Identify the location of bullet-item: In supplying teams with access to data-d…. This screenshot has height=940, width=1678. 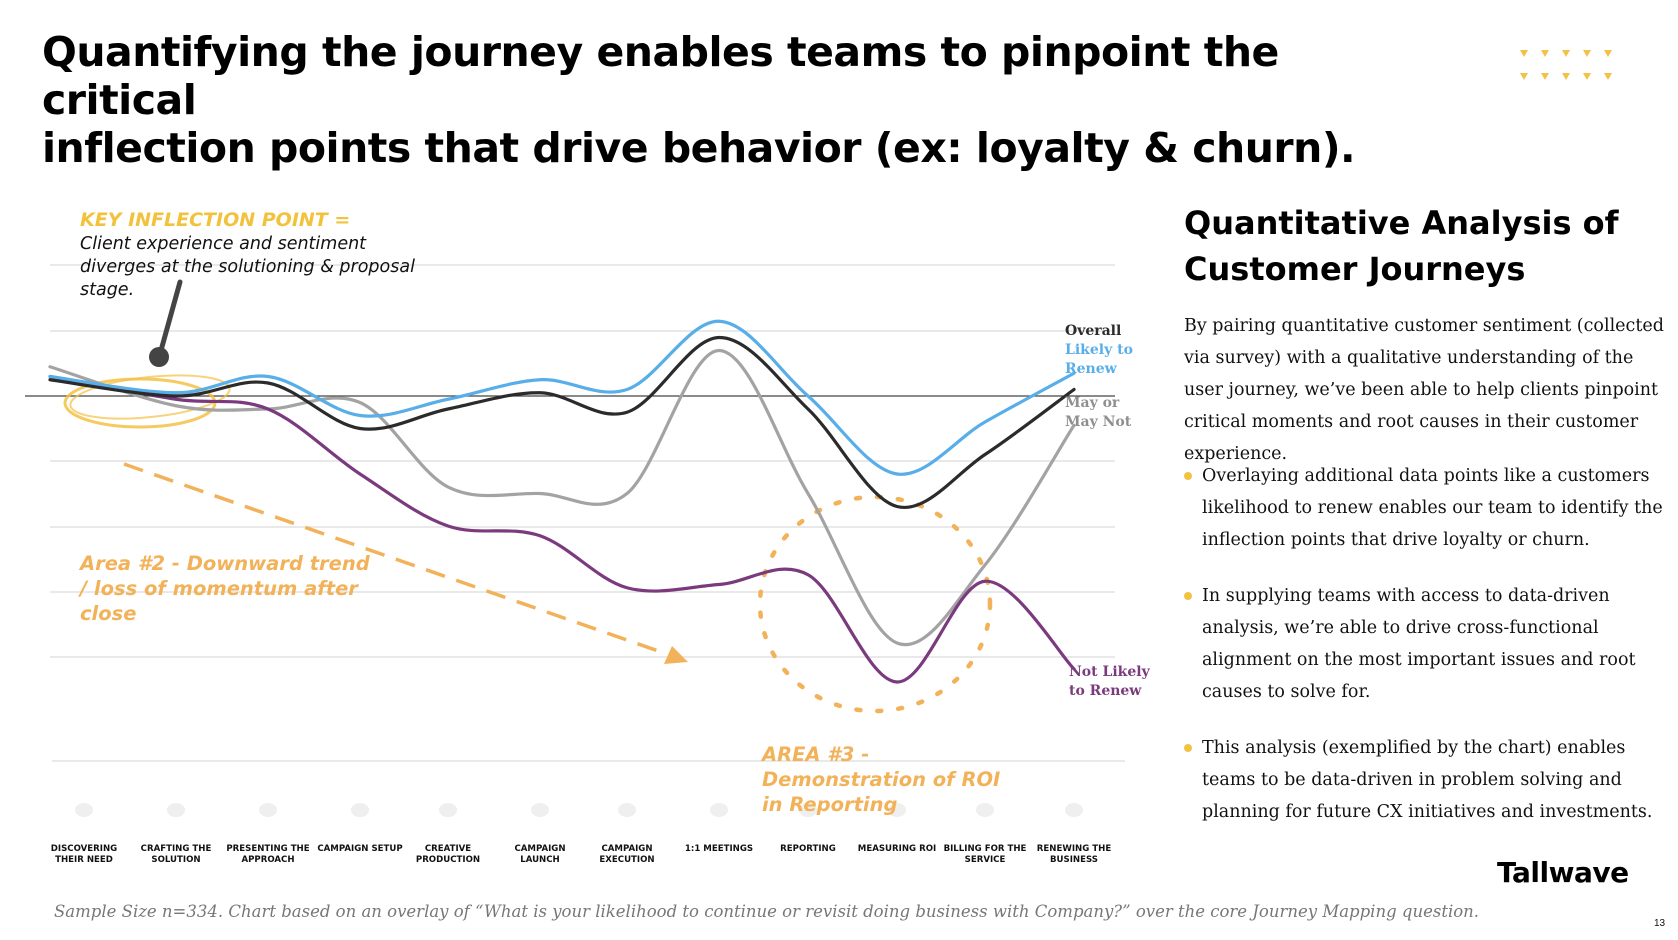
(1429, 644).